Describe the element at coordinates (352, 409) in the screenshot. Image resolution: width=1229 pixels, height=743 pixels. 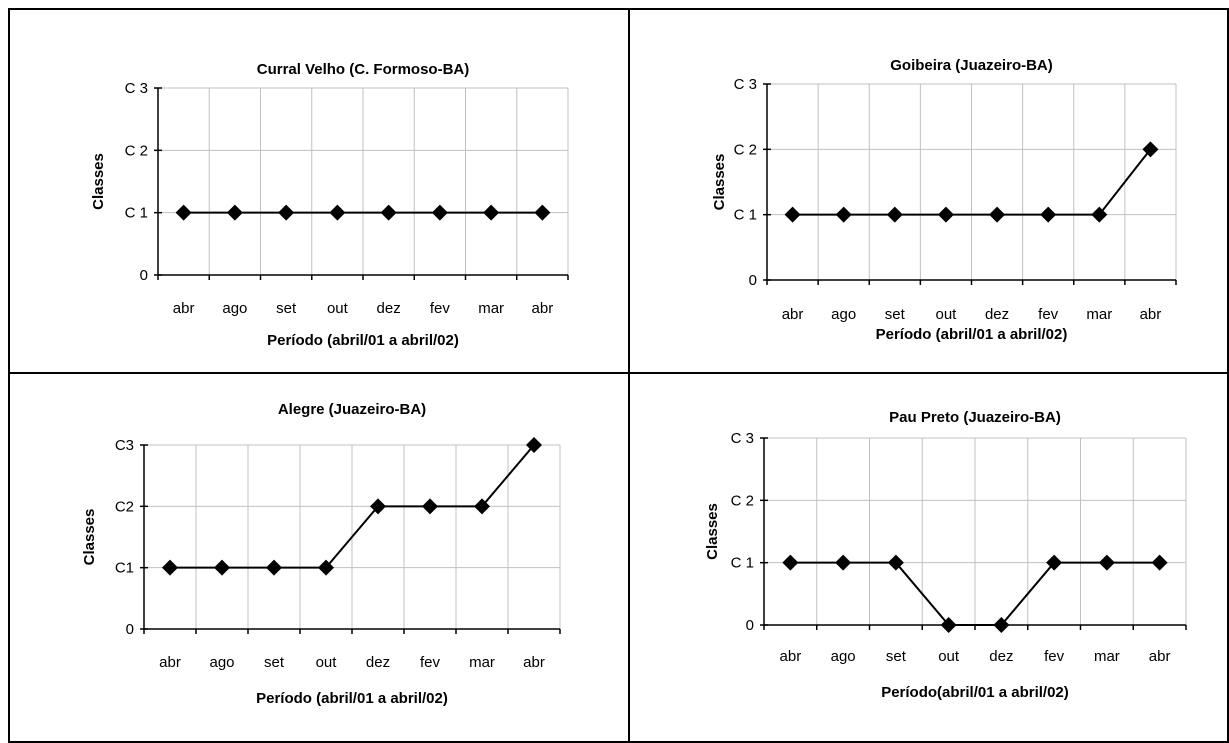
I see `chart-title: Alegre (Juazeiro-BA)` at that location.